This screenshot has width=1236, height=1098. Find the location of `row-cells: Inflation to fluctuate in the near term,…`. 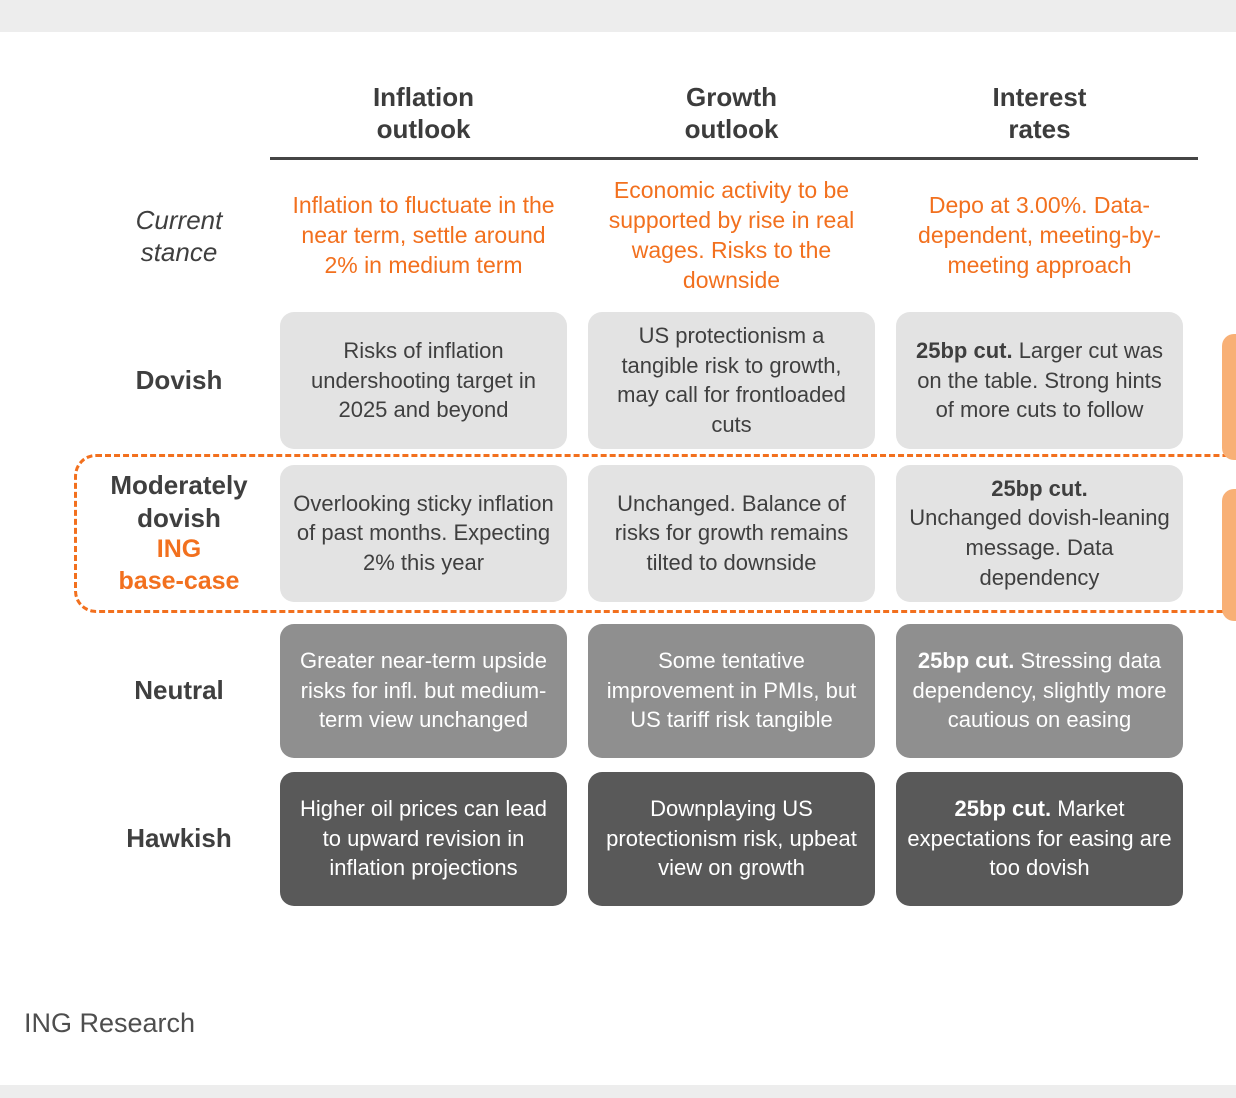

row-cells: Inflation to fluctuate in the near term,… is located at coordinates (731, 236).